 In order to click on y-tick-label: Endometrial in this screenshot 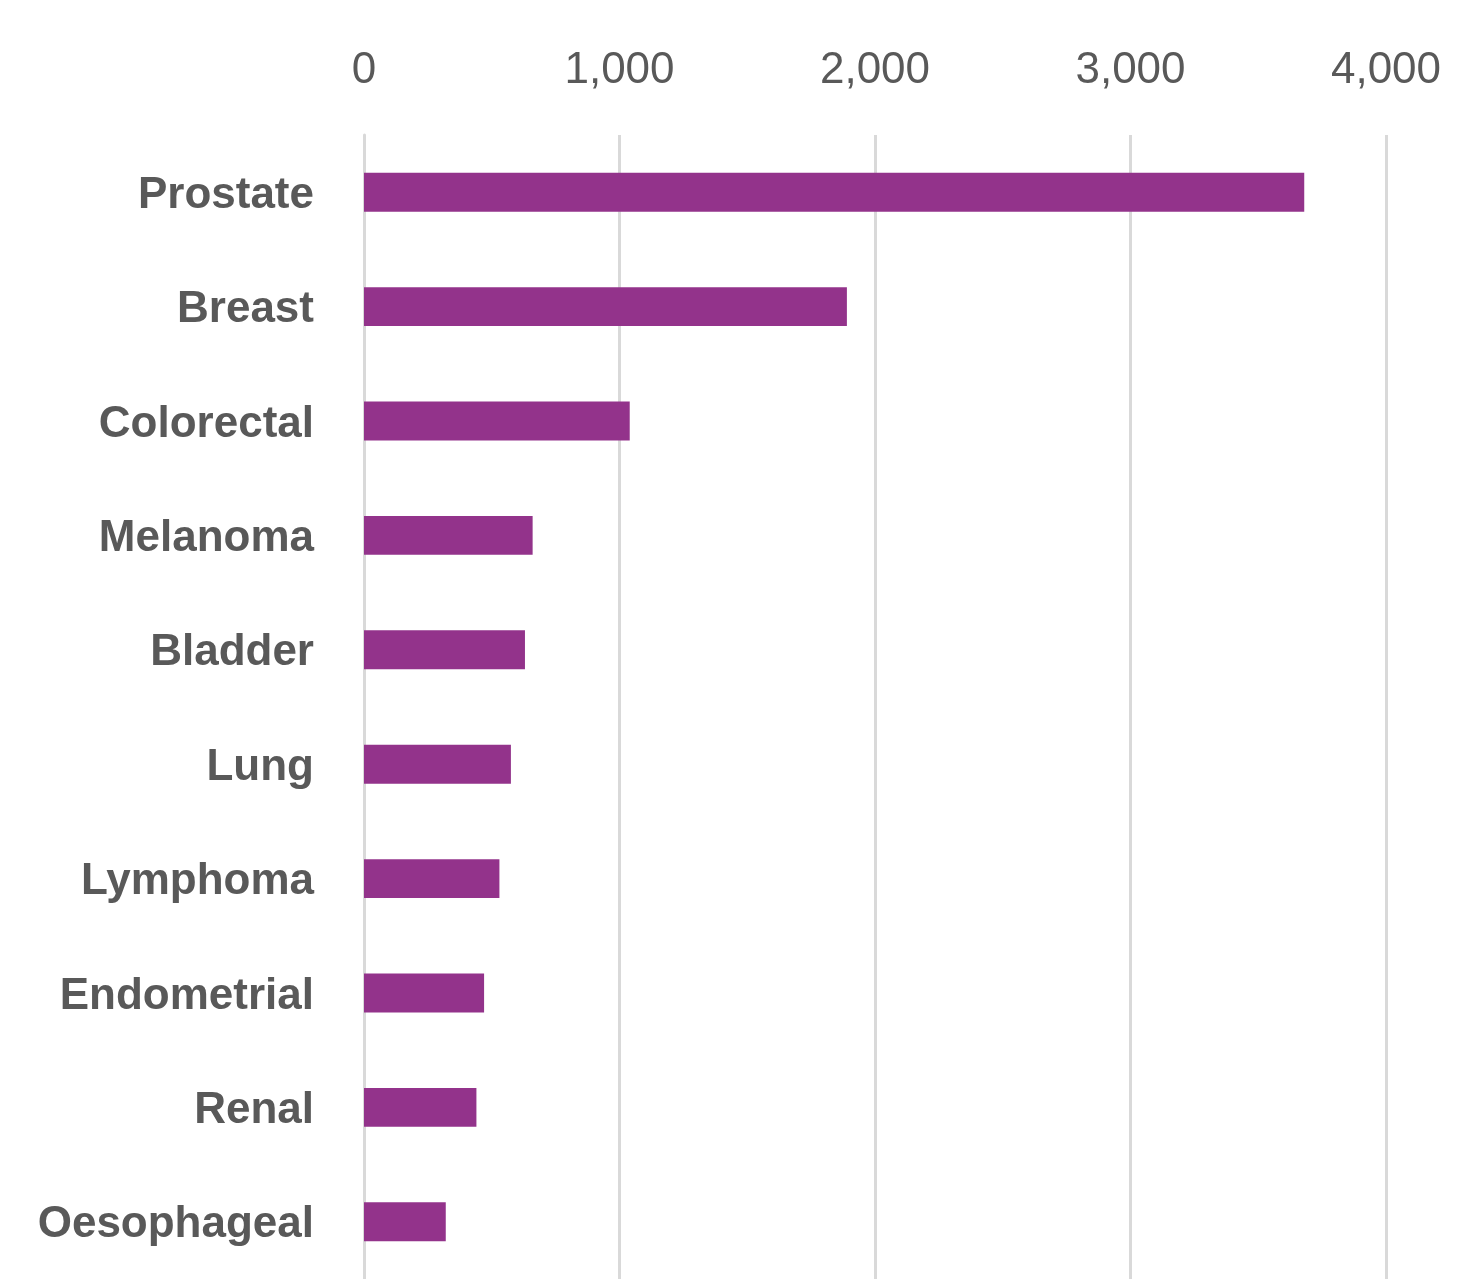, I will do `click(186, 993)`.